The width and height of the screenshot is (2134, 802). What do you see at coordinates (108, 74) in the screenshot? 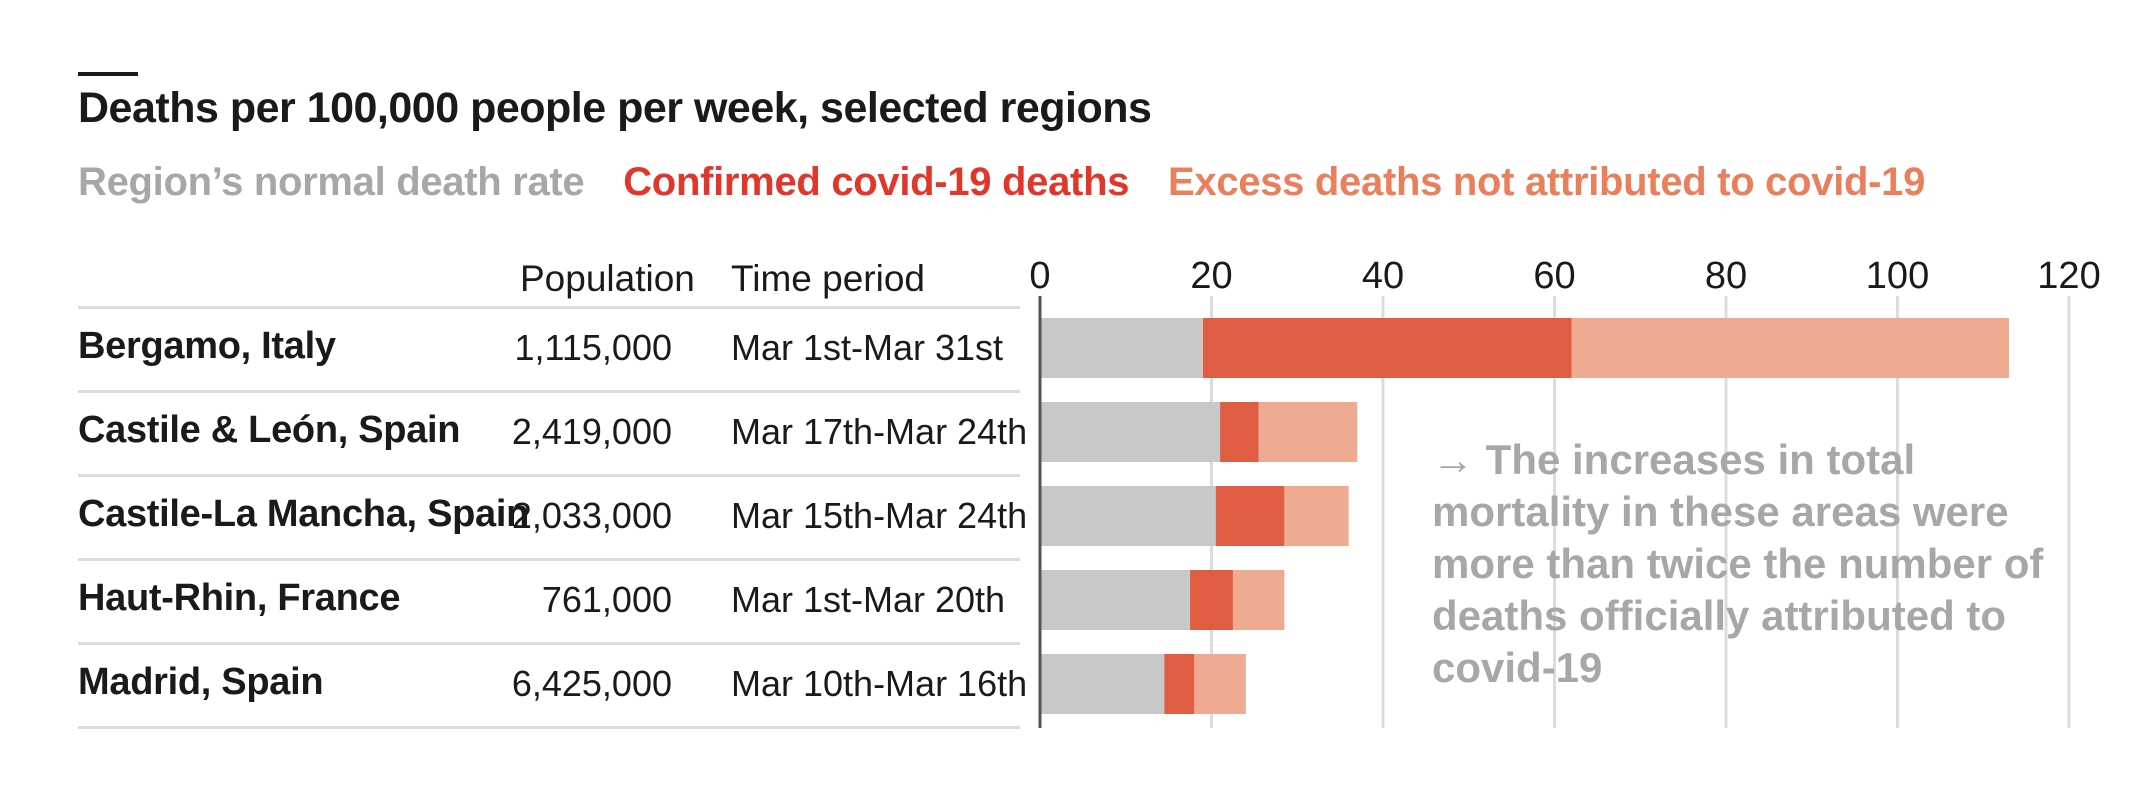
I see `title-rule` at bounding box center [108, 74].